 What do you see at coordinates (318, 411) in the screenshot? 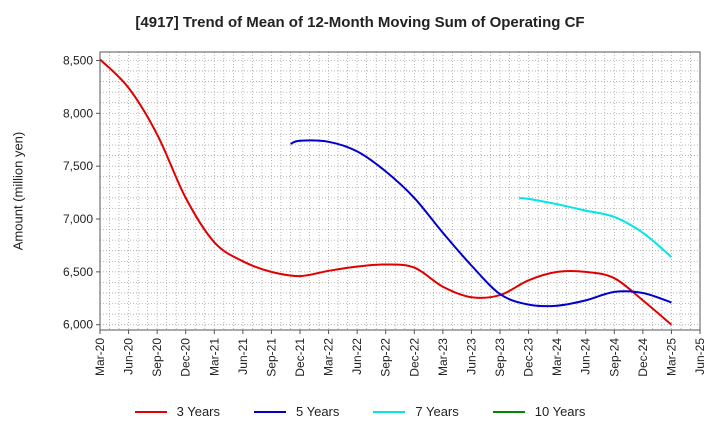
I see `legend-label: 5 Years` at bounding box center [318, 411].